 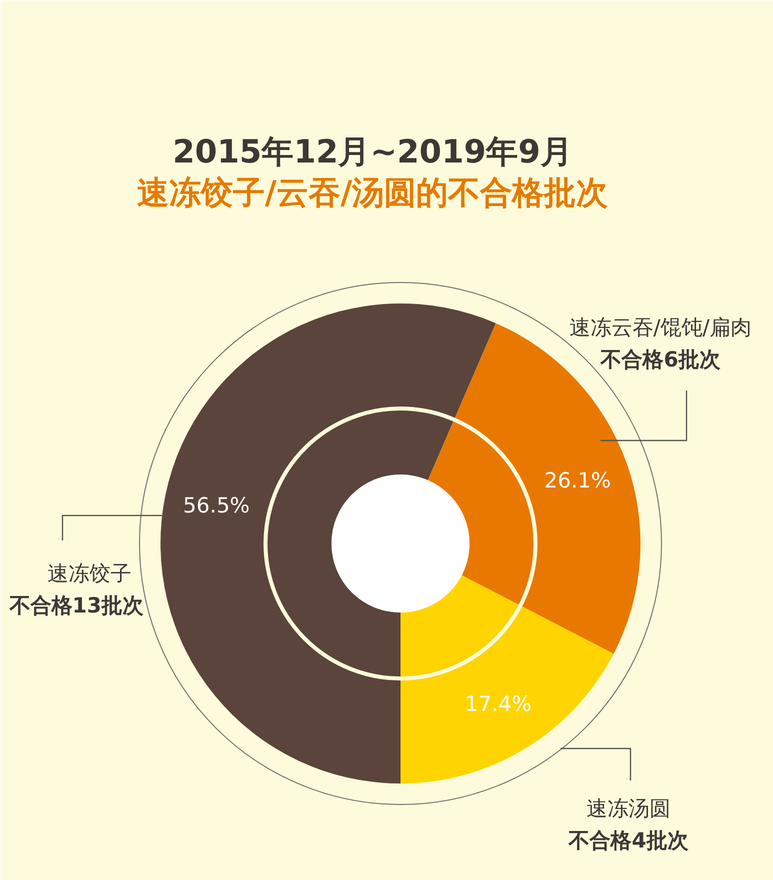 What do you see at coordinates (660, 328) in the screenshot?
I see `slice-label: 速冻云吞/馄饨/扁肉` at bounding box center [660, 328].